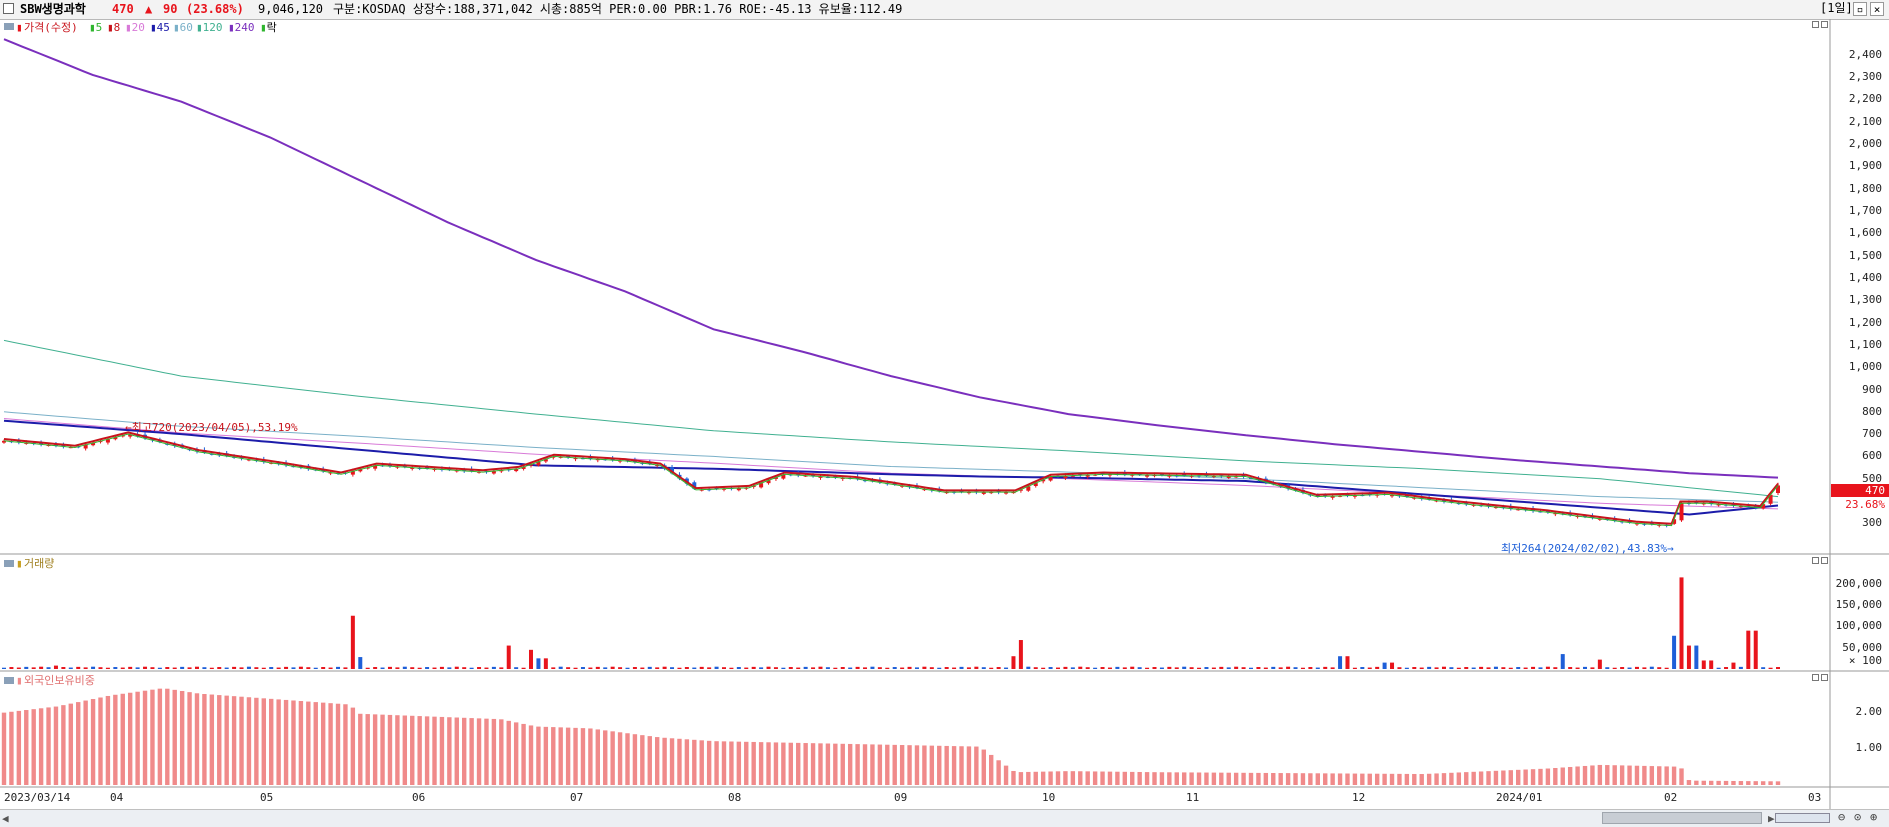 The height and width of the screenshot is (827, 1889). Describe the element at coordinates (59, 680) in the screenshot. I see `foreign-ownership-label: 외국인보유비중` at that location.